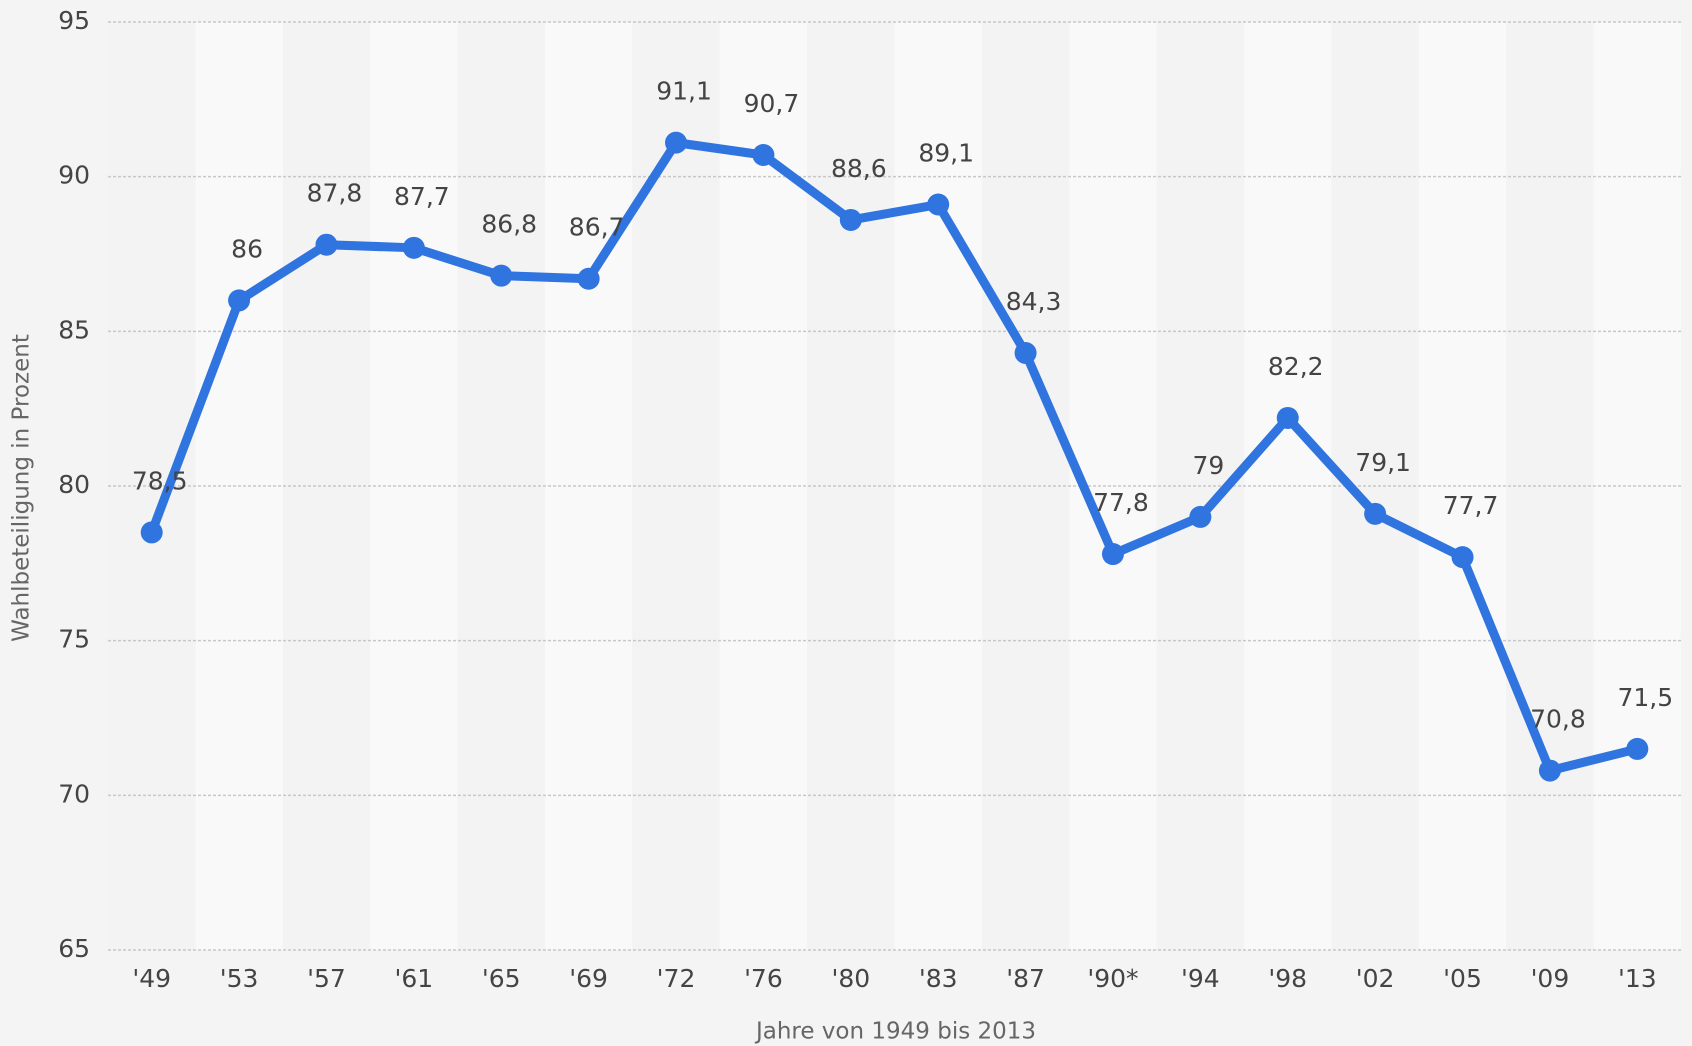 This screenshot has height=1046, width=1692. What do you see at coordinates (597, 227) in the screenshot?
I see `data-label: 86,7` at bounding box center [597, 227].